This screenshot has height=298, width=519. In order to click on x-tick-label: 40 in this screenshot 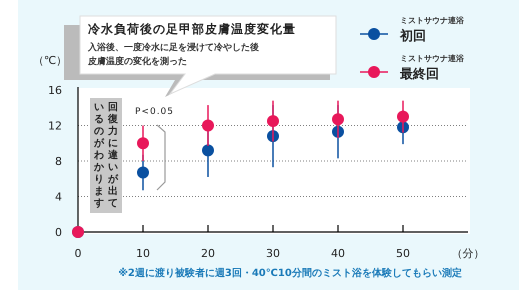, I will do `click(338, 253)`.